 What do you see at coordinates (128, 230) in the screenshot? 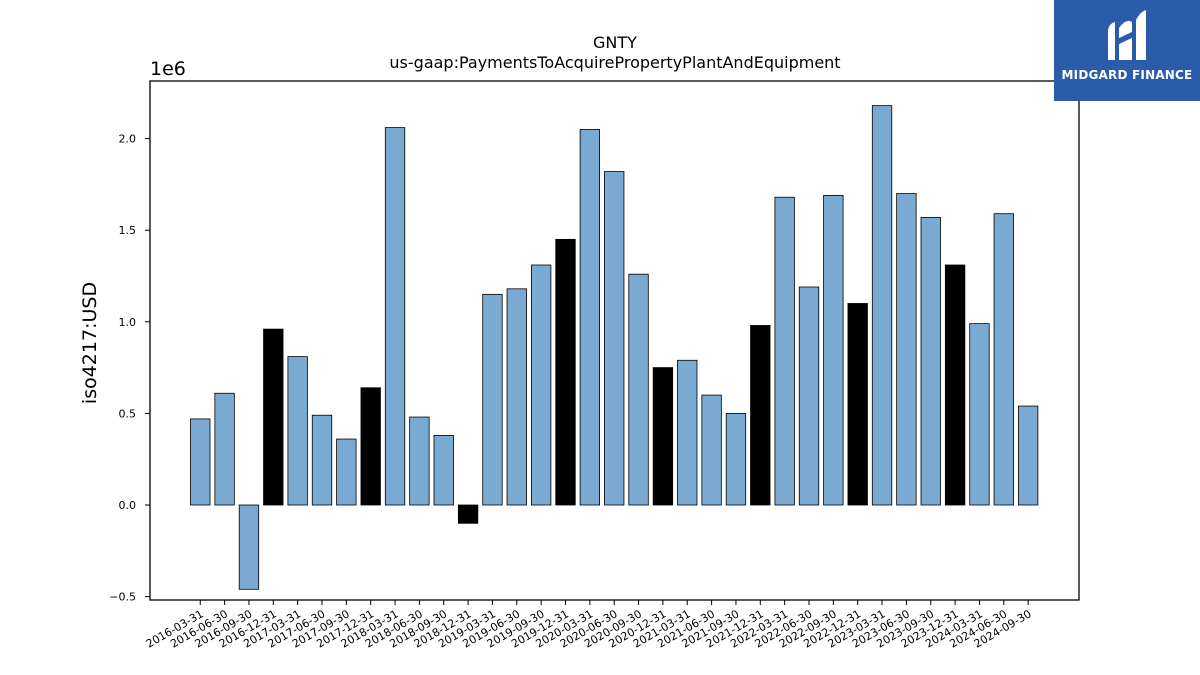
I see `y-tick-label: 1.5` at bounding box center [128, 230].